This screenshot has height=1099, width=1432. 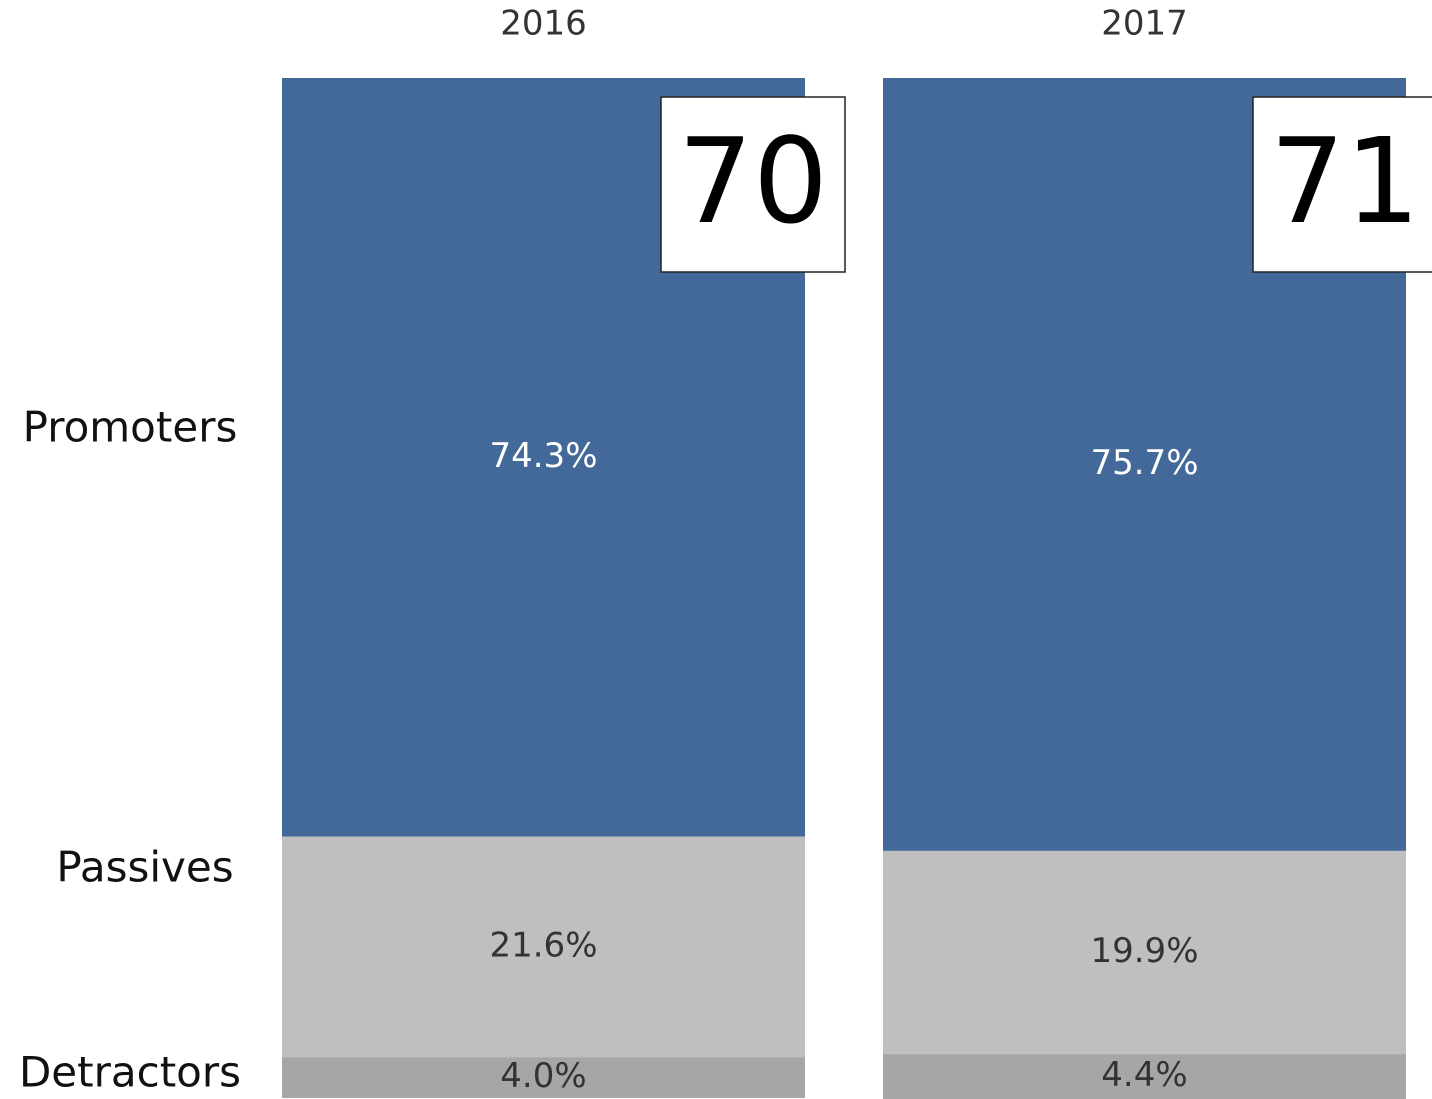 What do you see at coordinates (543, 456) in the screenshot?
I see `value-label: 74.3%` at bounding box center [543, 456].